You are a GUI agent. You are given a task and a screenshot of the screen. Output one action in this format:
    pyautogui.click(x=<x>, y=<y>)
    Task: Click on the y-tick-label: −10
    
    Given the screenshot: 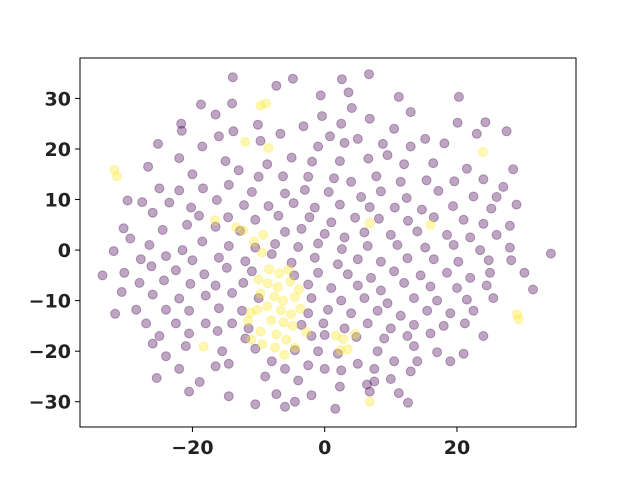 What is the action you would take?
    pyautogui.click(x=50, y=302)
    